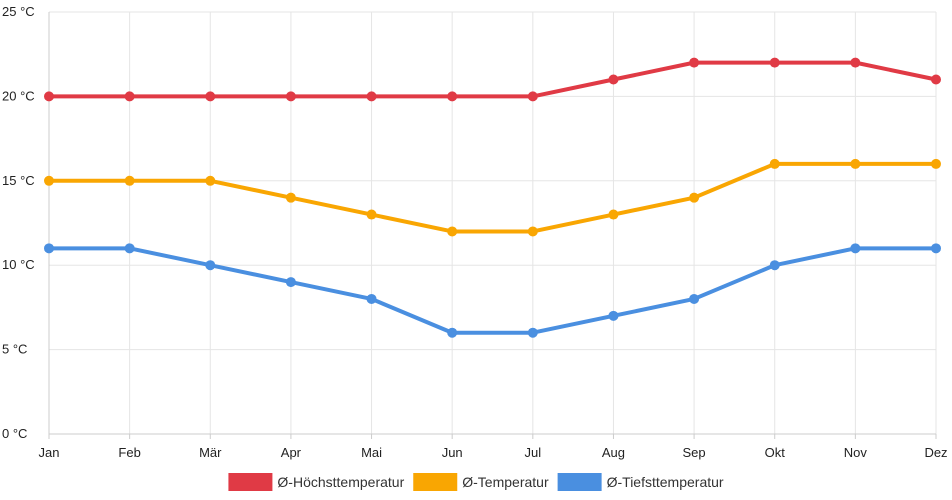 The image size is (952, 500). Describe the element at coordinates (129, 452) in the screenshot. I see `x-tick-label: Feb` at that location.